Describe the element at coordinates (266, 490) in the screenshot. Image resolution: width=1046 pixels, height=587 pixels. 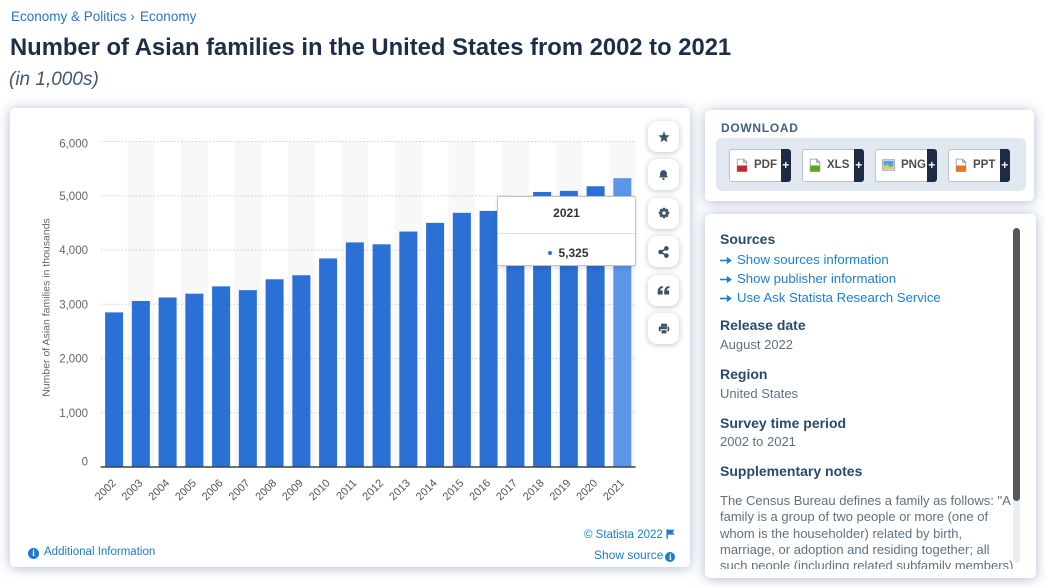
I see `svg-text: 2008` at that location.